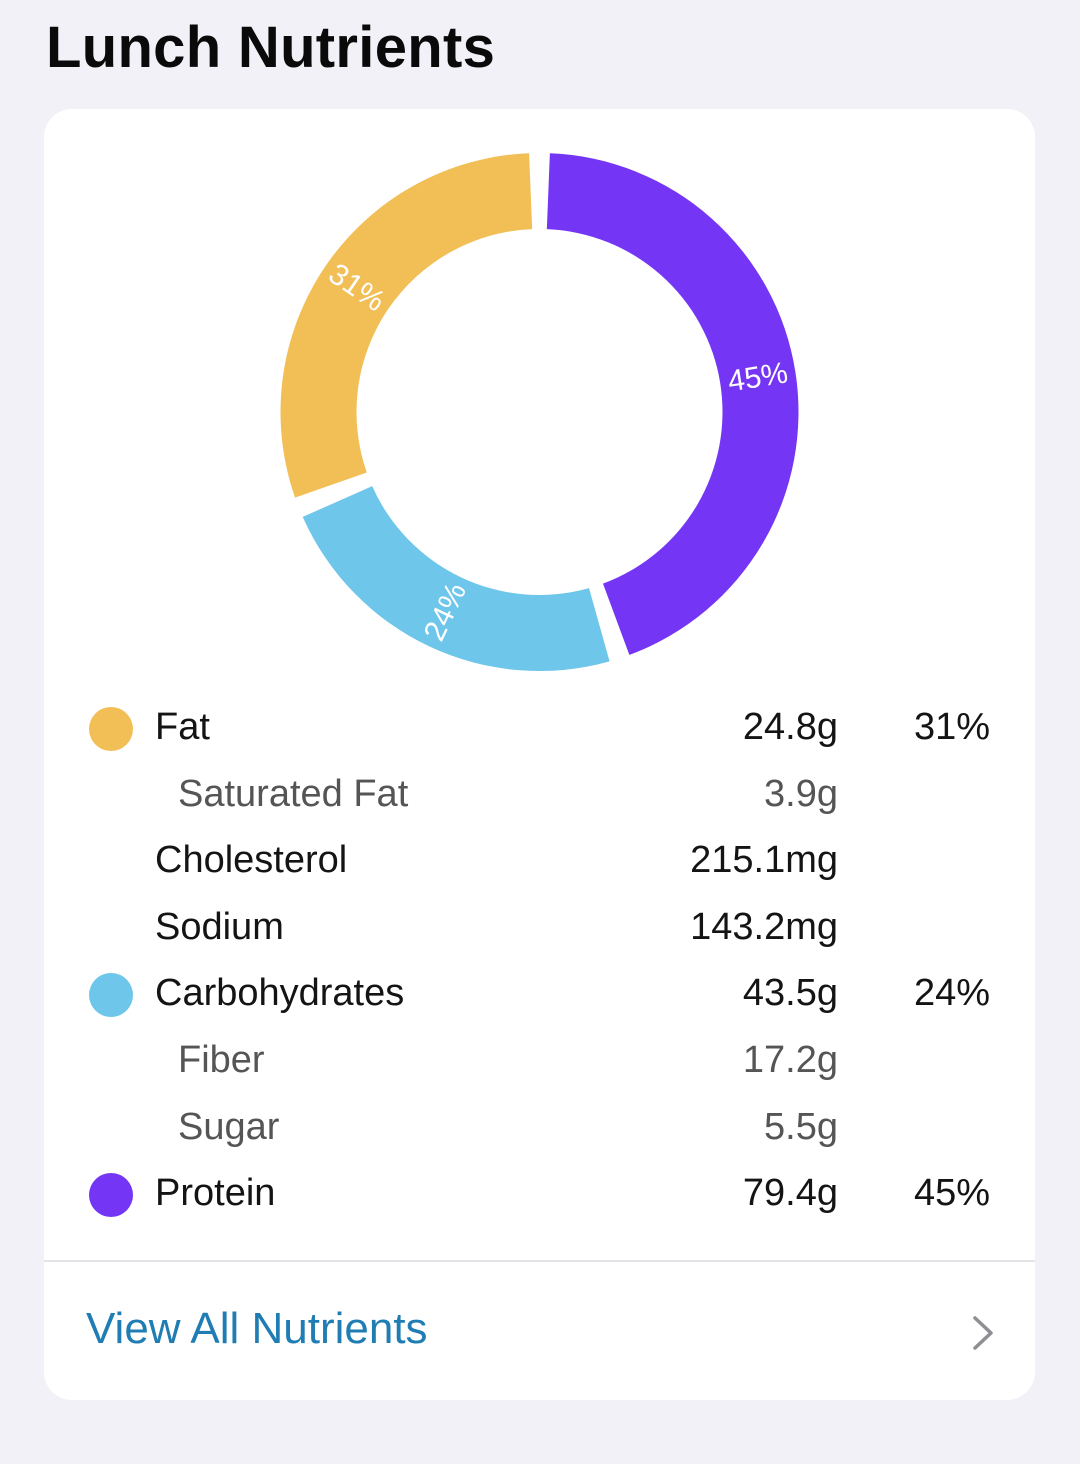 The width and height of the screenshot is (1080, 1464). Describe the element at coordinates (271, 47) in the screenshot. I see `page-title: Lunch Nutrients` at that location.